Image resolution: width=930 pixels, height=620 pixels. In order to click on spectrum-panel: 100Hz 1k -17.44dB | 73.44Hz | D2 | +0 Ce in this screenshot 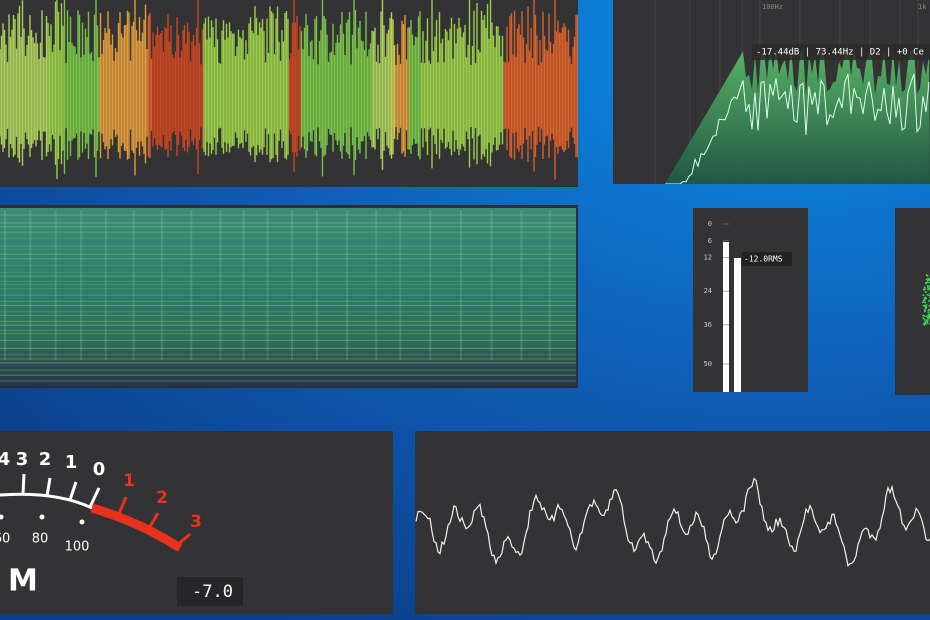, I will do `click(771, 92)`.